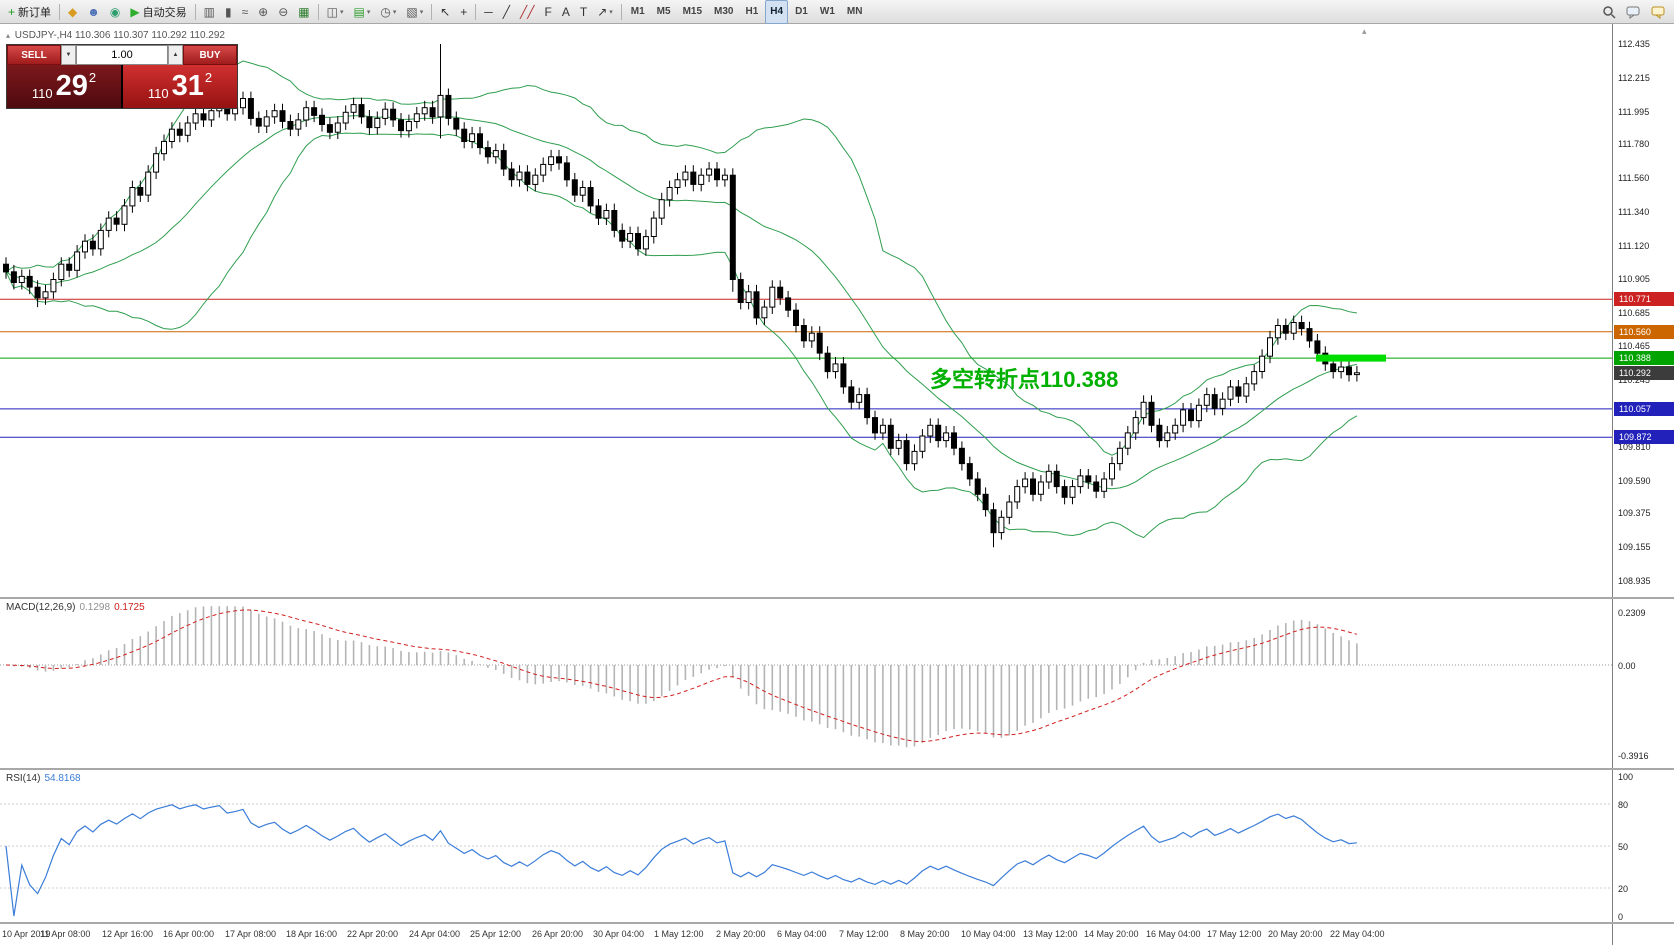  I want to click on sell-button: SELL, so click(34, 55).